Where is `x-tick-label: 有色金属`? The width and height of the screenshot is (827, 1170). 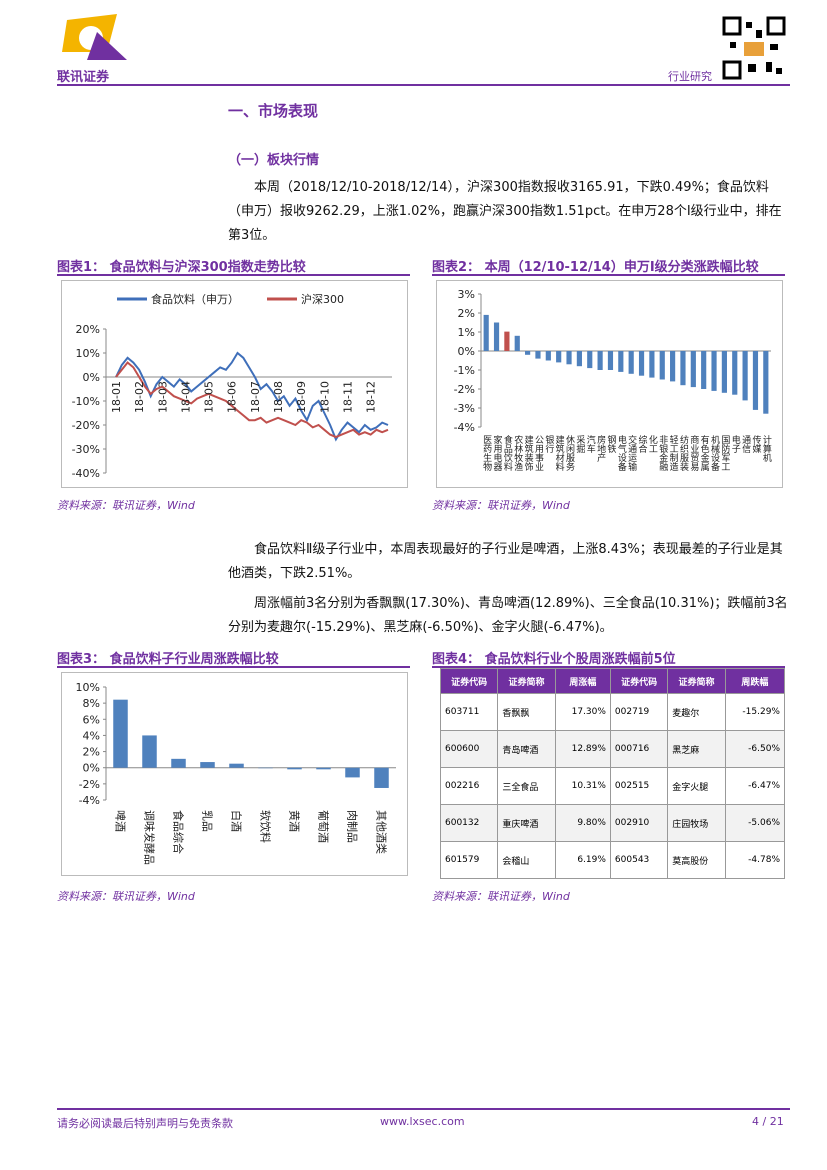 x-tick-label: 有色金属 is located at coordinates (704, 453).